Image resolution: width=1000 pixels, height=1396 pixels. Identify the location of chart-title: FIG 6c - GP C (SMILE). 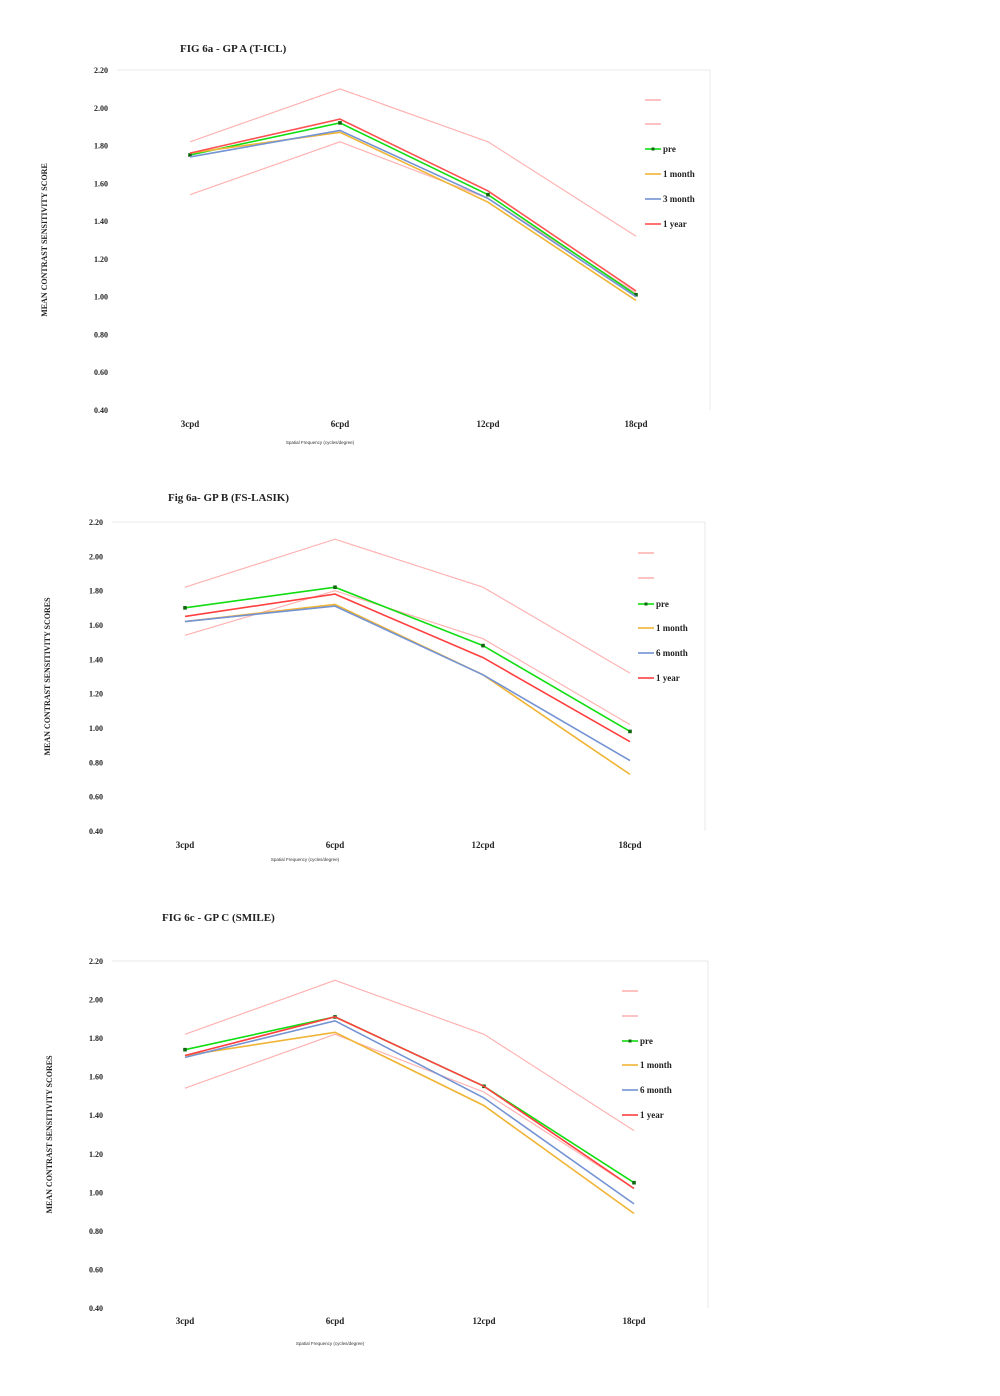
(218, 918).